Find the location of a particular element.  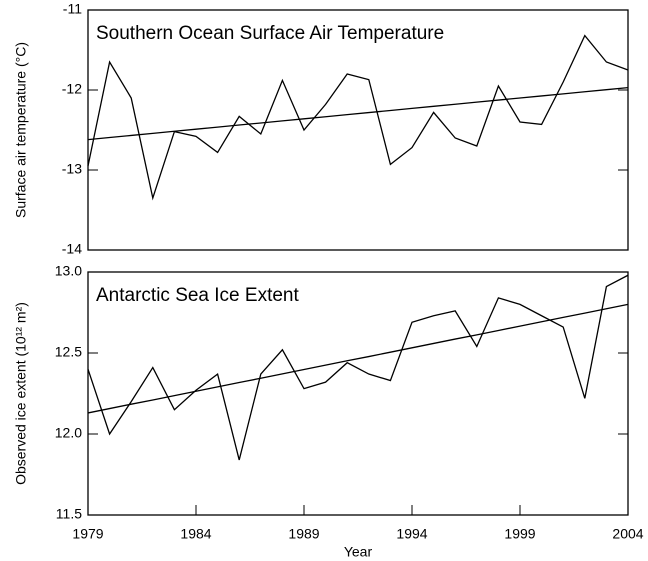

x-tick-label: 1999 is located at coordinates (519, 534).